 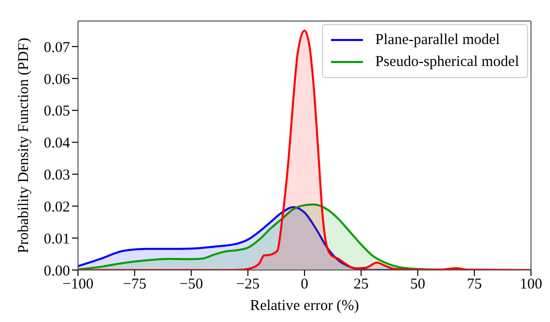 I want to click on x-tick-label: −50, so click(x=191, y=284).